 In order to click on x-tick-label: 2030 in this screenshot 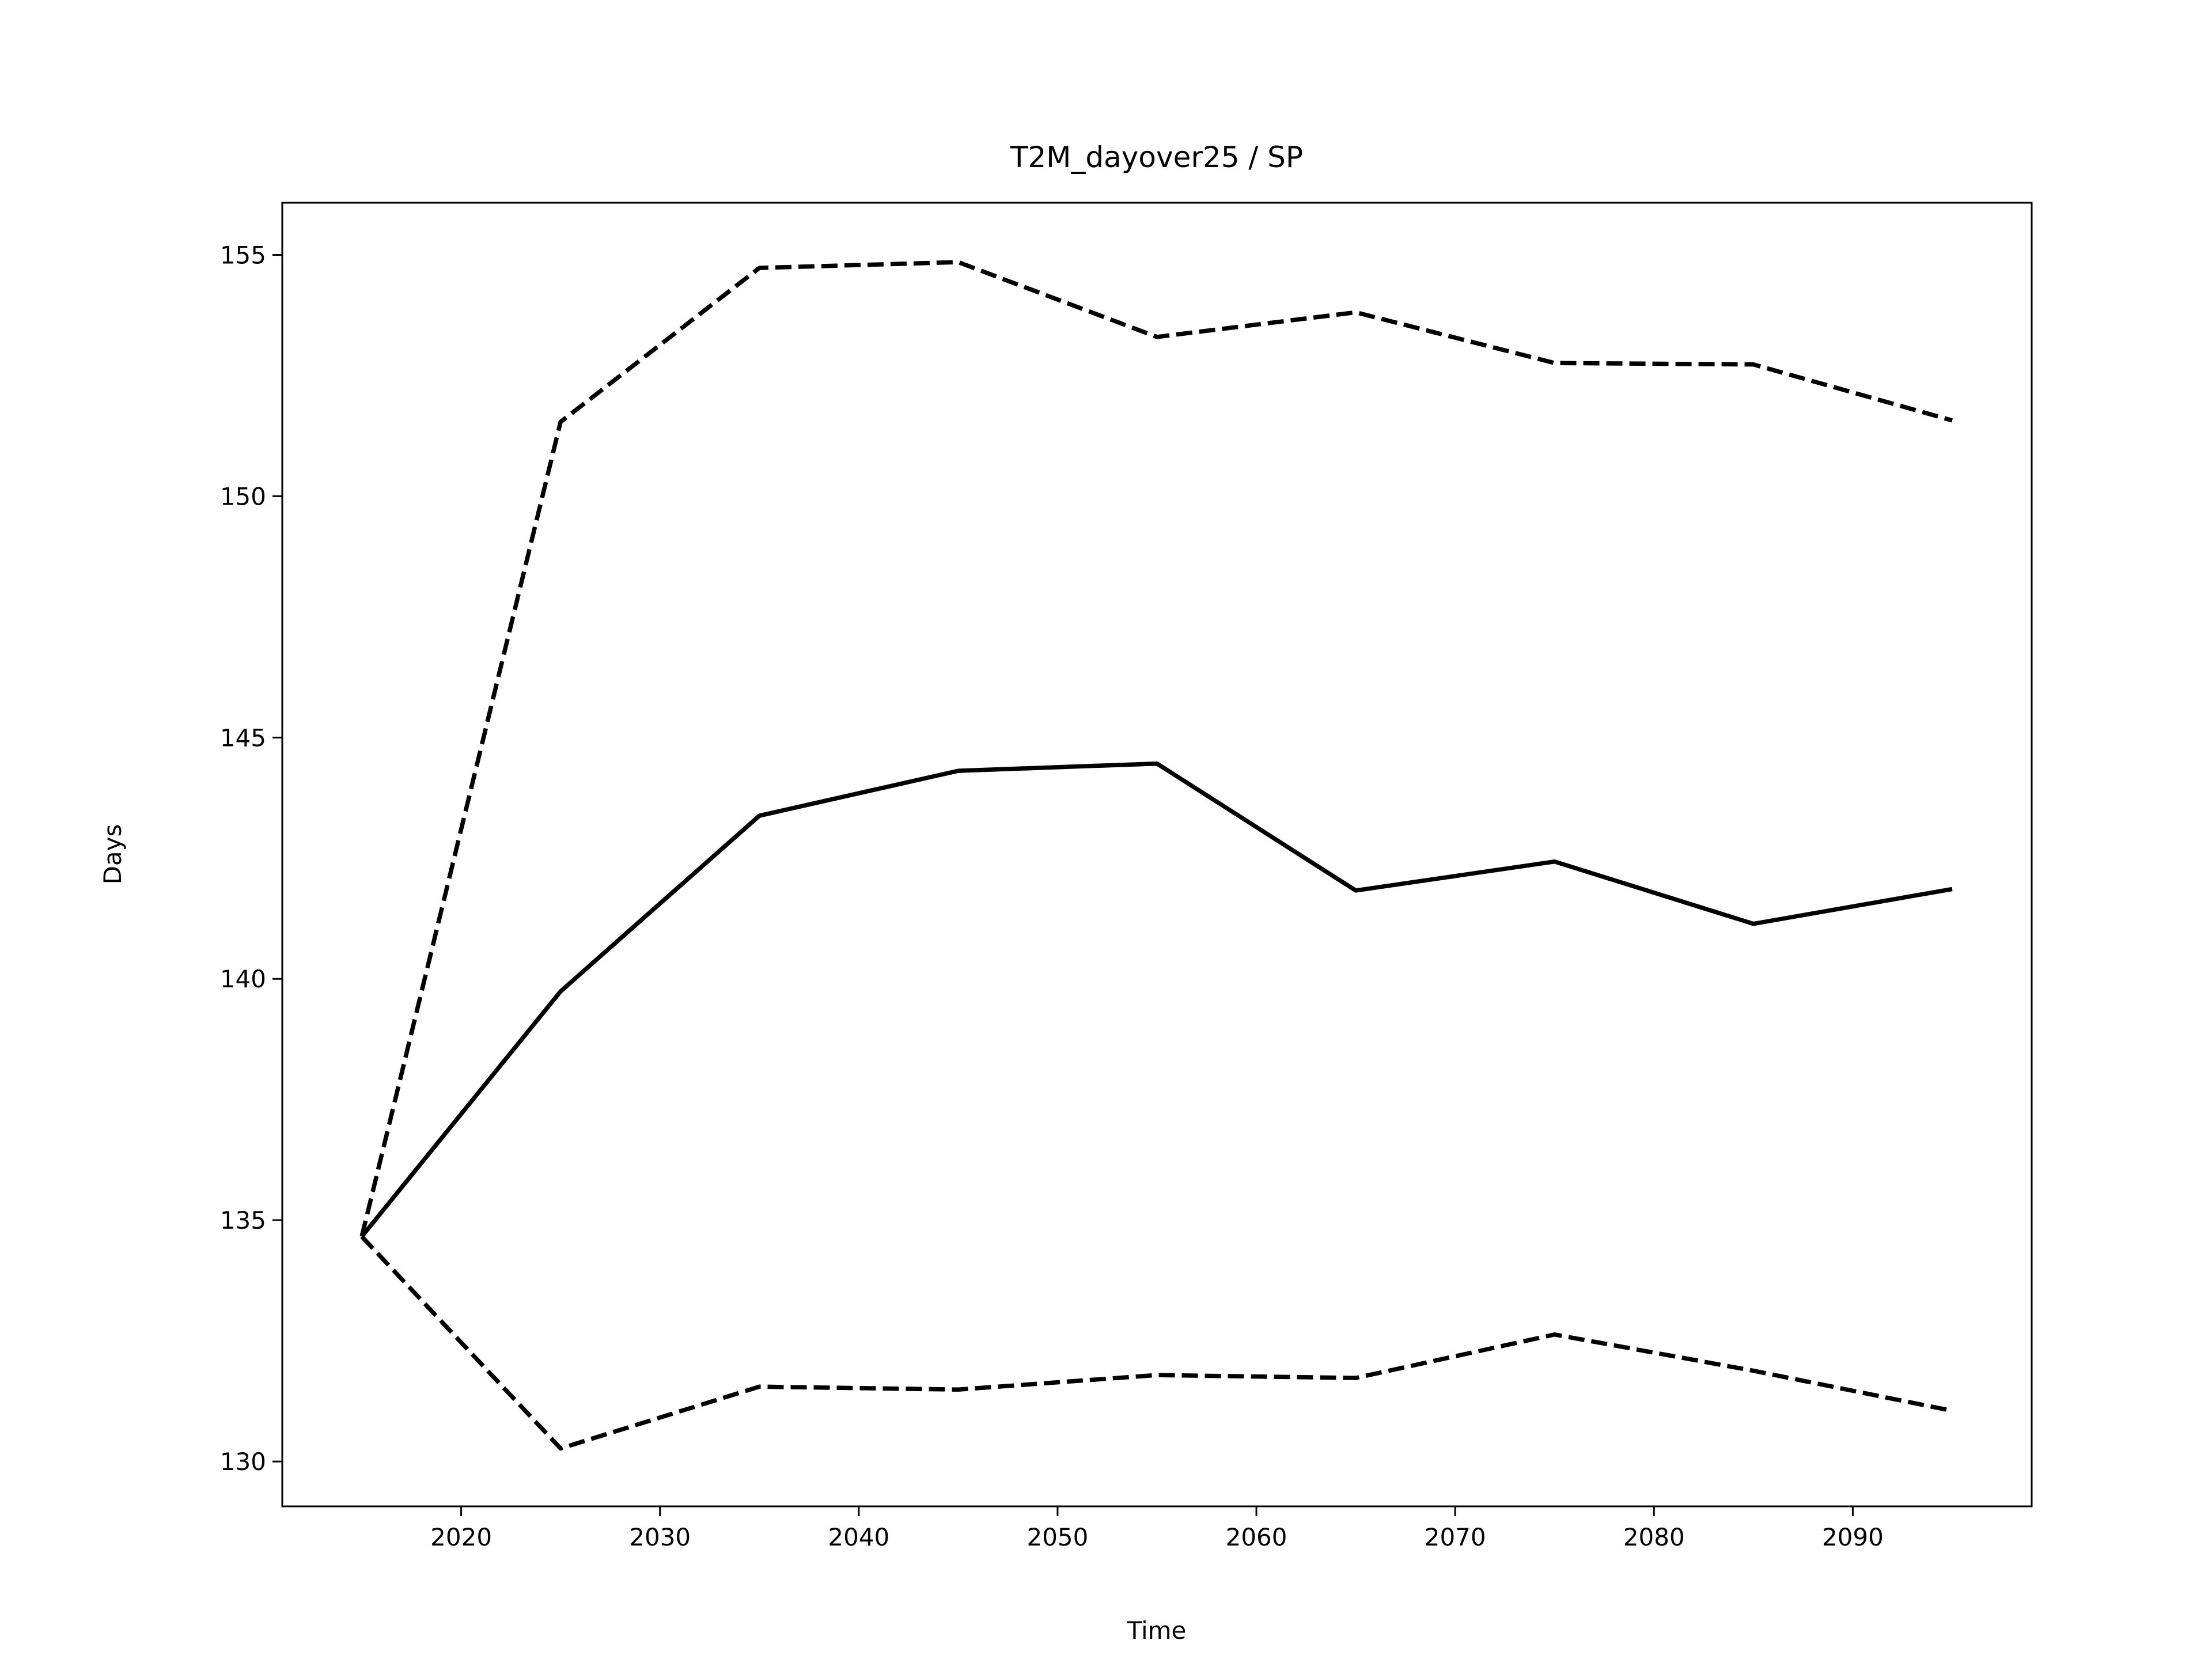, I will do `click(660, 1537)`.